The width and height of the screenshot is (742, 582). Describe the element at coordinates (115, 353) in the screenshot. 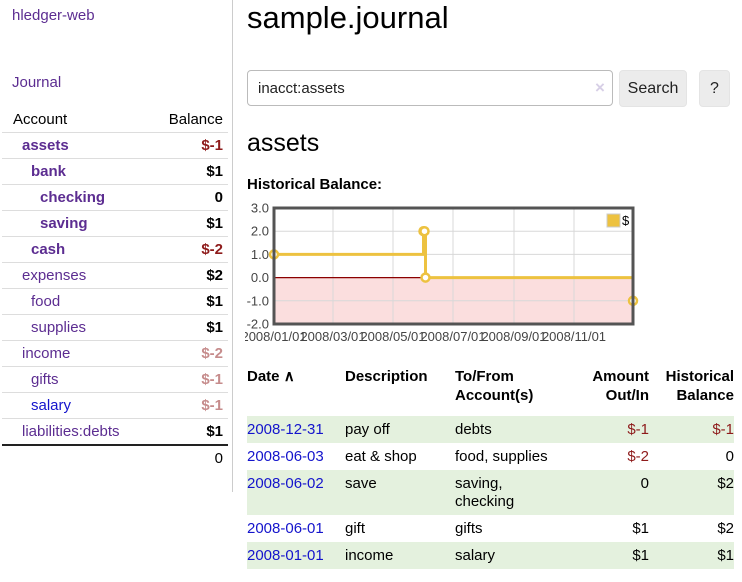

I see `account-row: income $-2` at that location.